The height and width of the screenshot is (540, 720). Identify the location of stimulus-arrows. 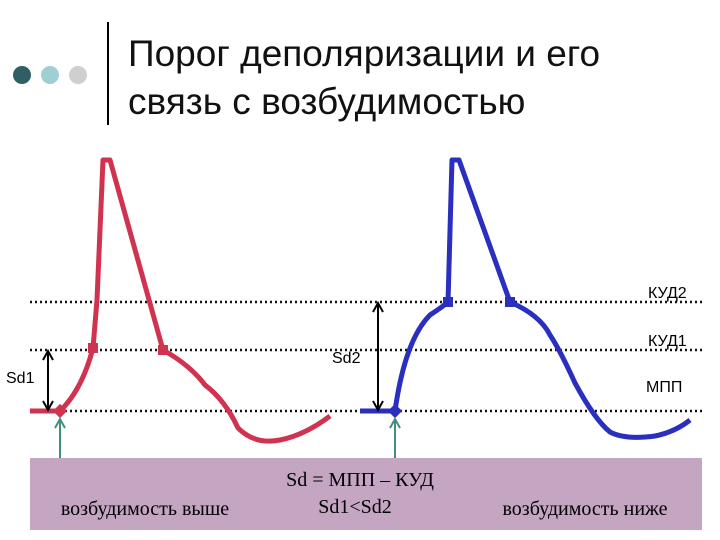
(227, 437).